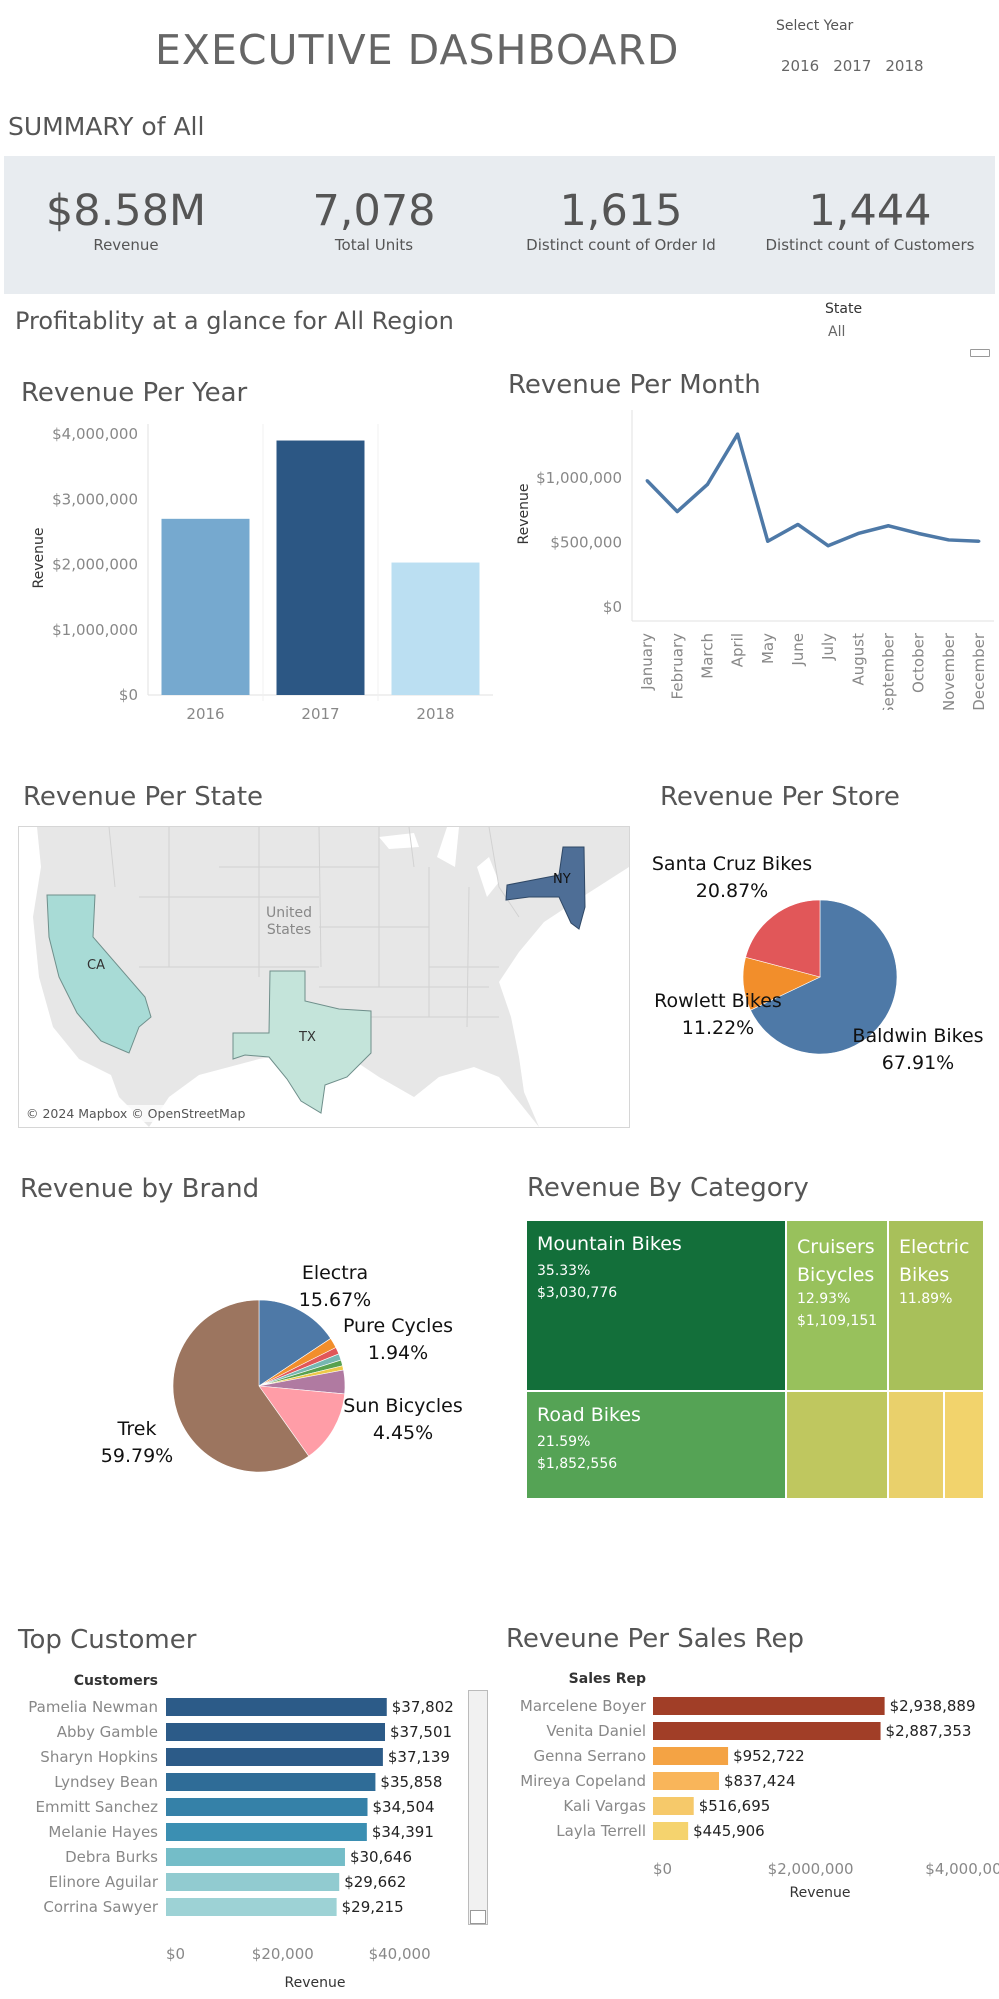  Describe the element at coordinates (137, 1456) in the screenshot. I see `pie-label-value: 59.79%` at that location.